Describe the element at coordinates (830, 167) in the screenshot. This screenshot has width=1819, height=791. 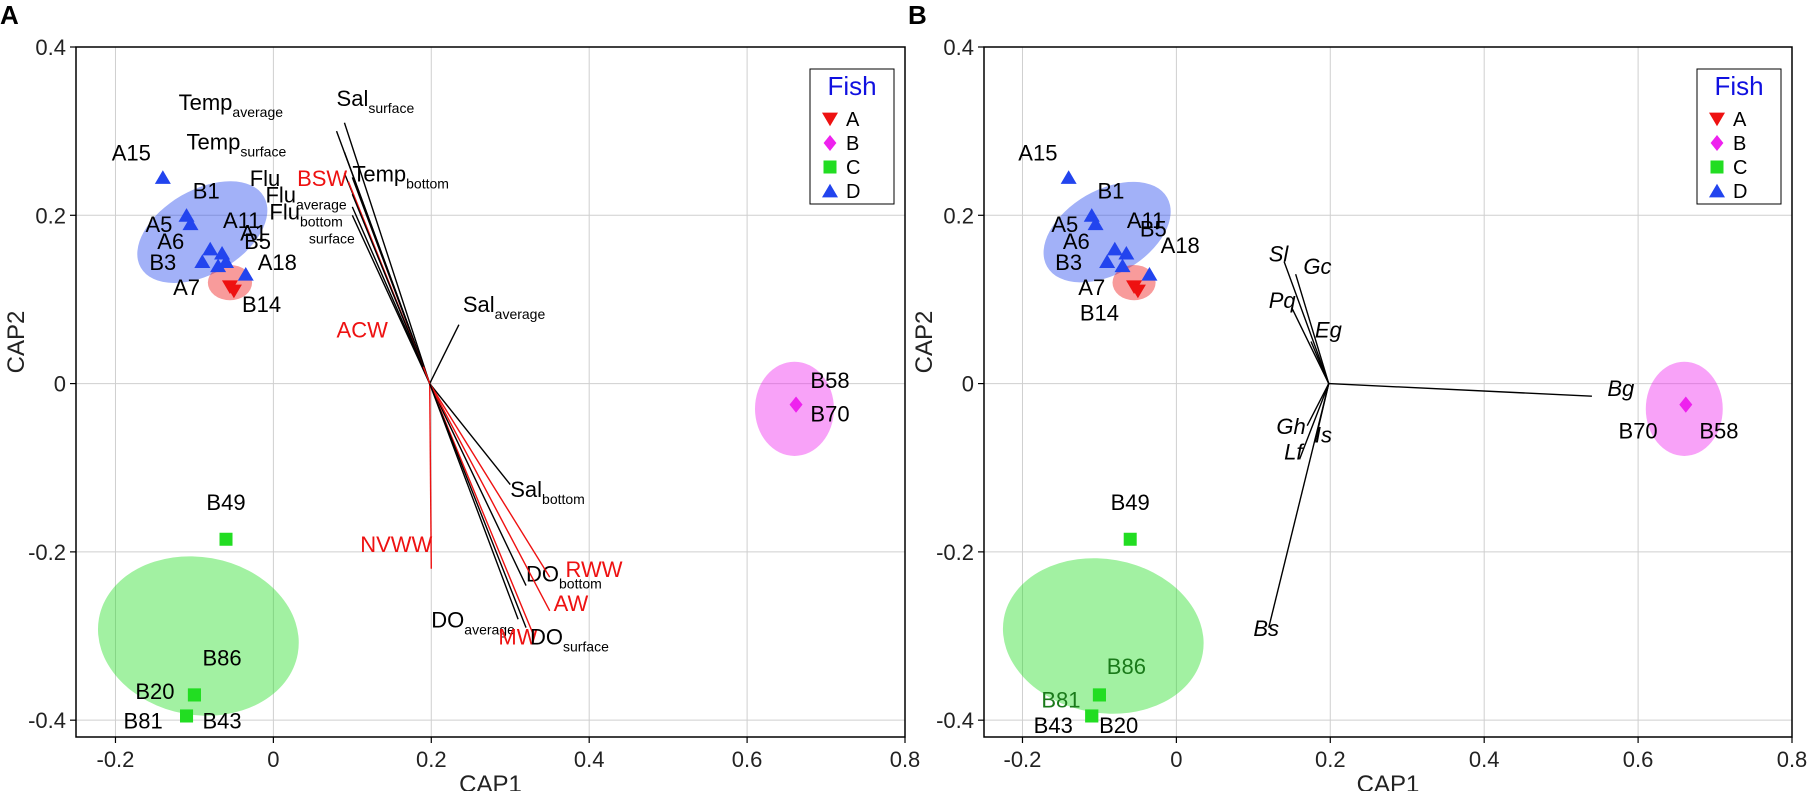
I see `legend-marker-c` at that location.